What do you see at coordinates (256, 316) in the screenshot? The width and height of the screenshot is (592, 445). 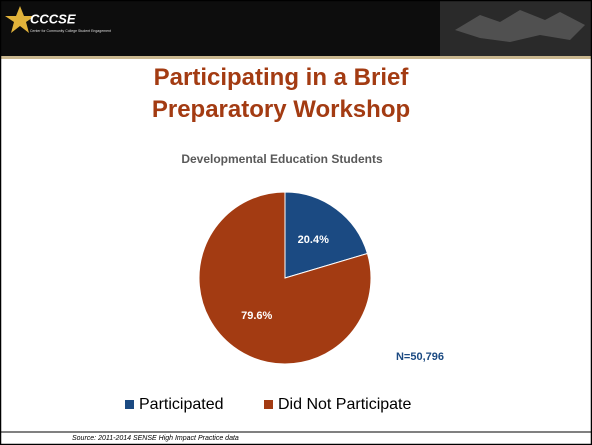 I see `value-label: 79.6%` at bounding box center [256, 316].